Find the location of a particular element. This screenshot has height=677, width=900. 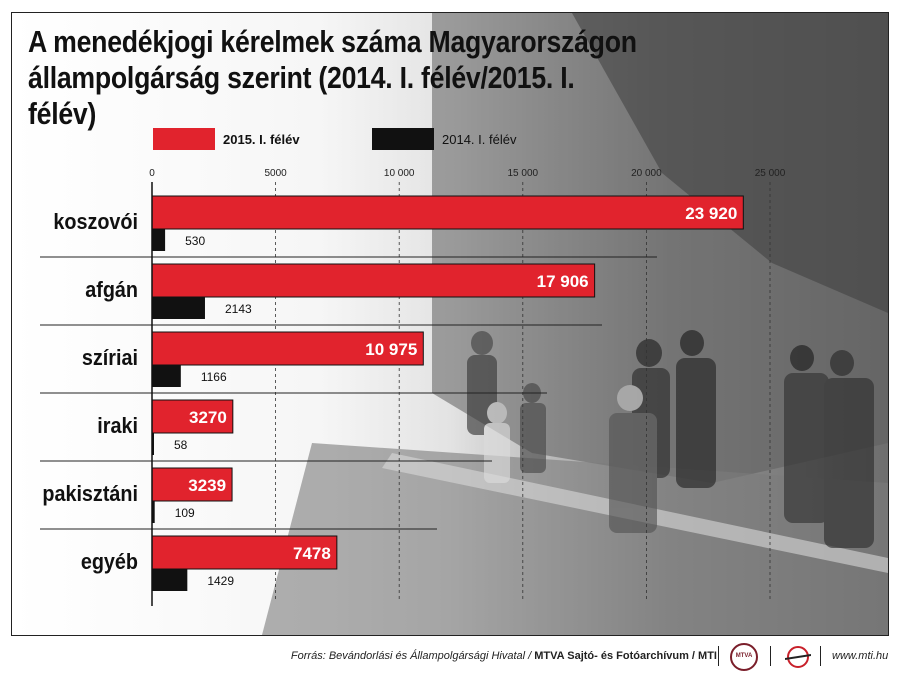

data-label-2015: 10 975 is located at coordinates (391, 349).